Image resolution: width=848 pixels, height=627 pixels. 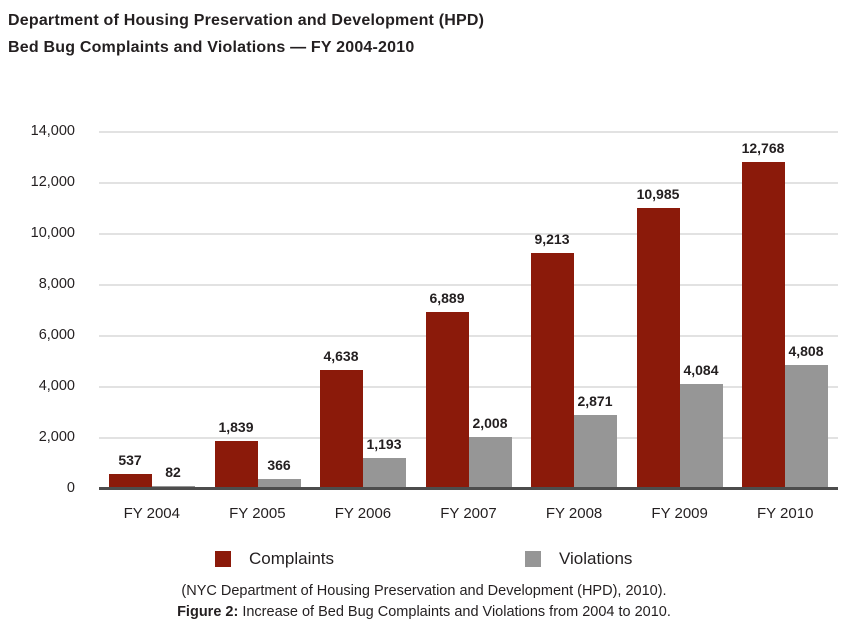 I want to click on y-axis-tick-label: 2,000, so click(x=56, y=437).